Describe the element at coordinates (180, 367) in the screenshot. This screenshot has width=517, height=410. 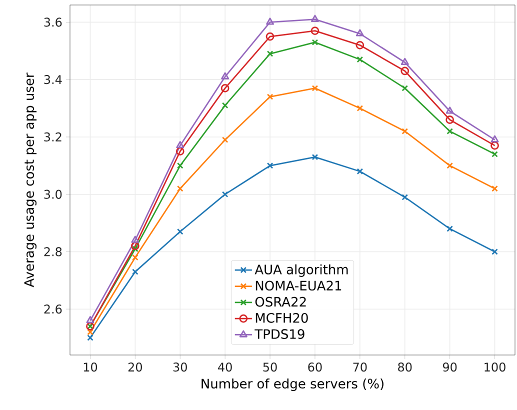
I see `x-tick-label: 30` at that location.